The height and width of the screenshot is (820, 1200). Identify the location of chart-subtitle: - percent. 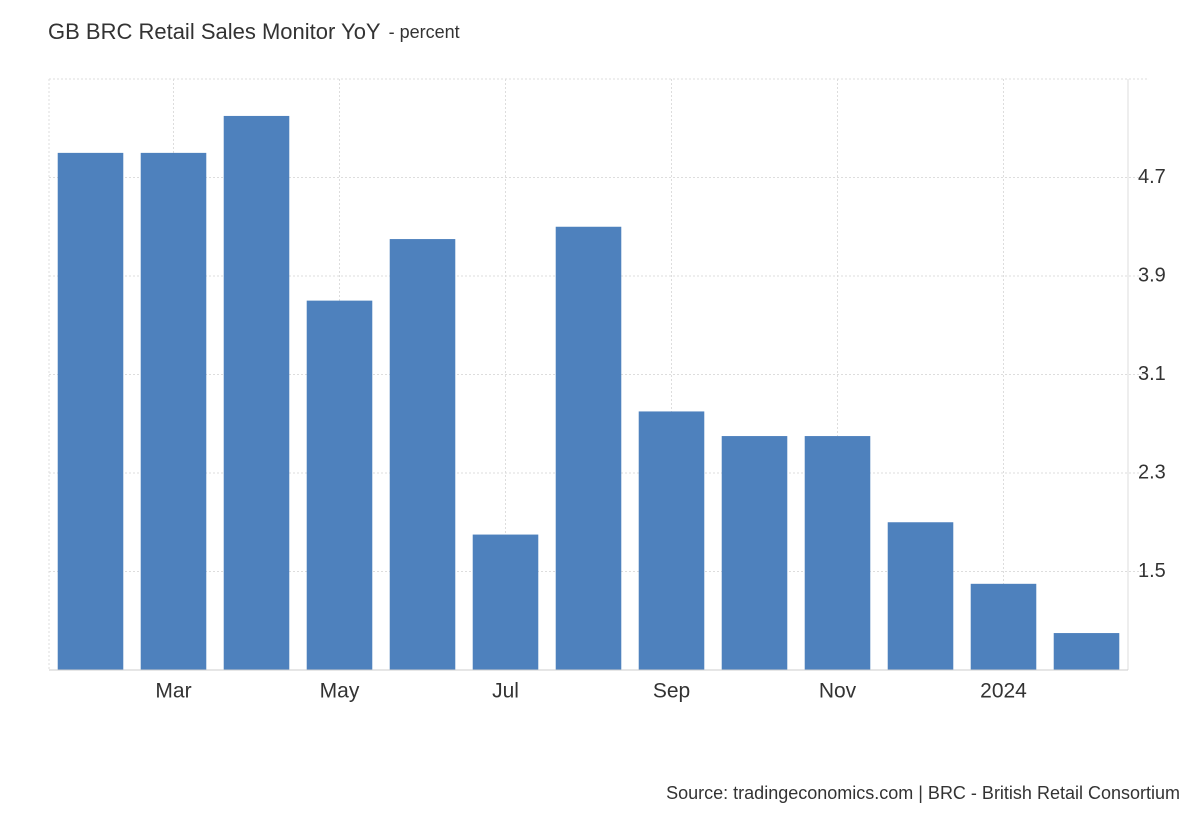
(424, 32).